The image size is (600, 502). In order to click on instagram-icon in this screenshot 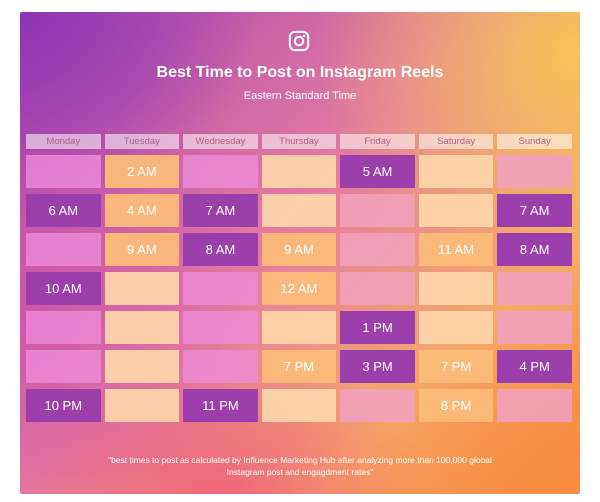, I will do `click(299, 41)`.